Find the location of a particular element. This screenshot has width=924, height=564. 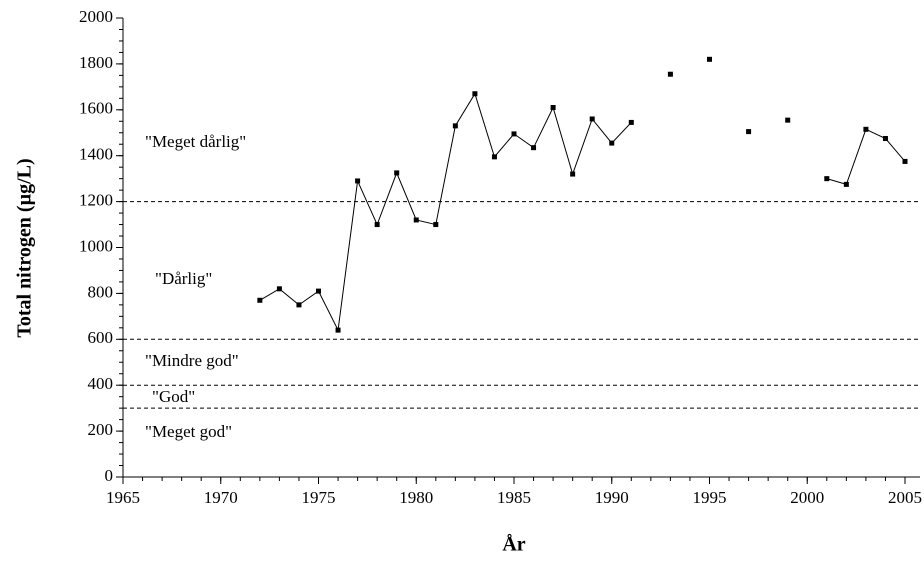

y-tick-label: 400 is located at coordinates (101, 383).